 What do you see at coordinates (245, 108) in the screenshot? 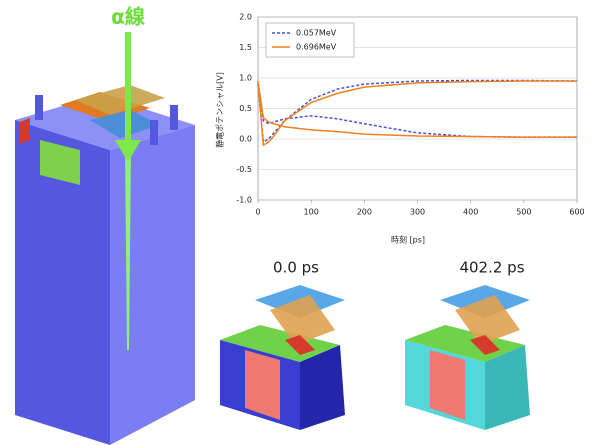
I see `y-tick-label: 0.5` at bounding box center [245, 108].